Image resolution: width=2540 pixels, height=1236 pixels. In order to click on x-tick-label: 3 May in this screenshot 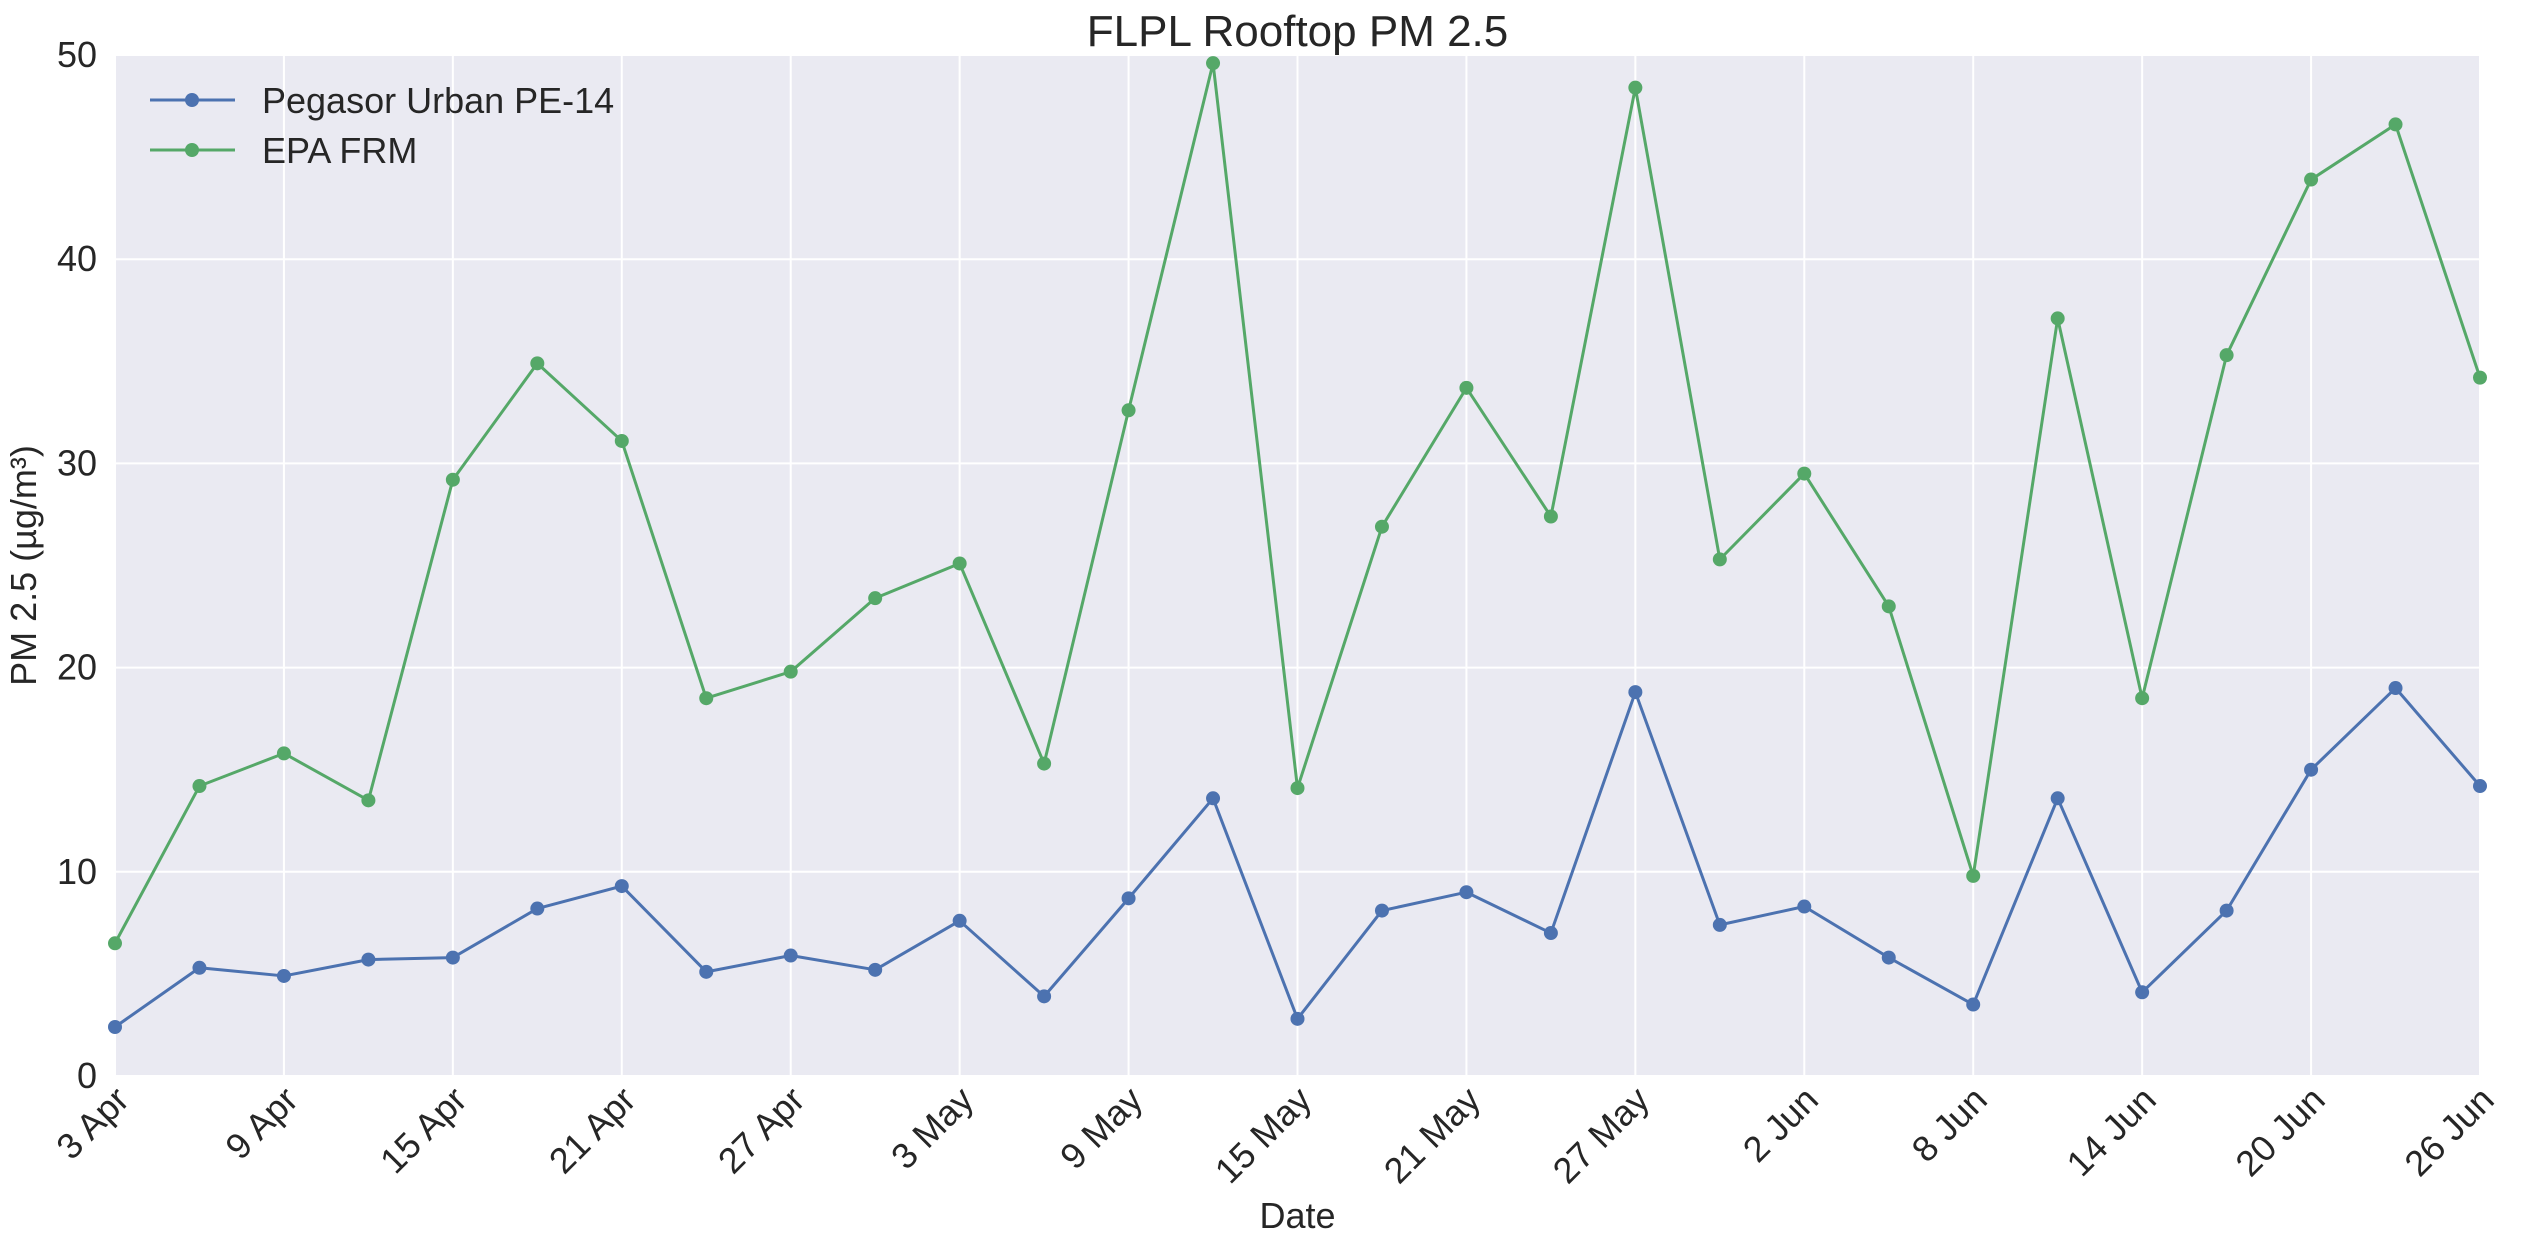, I will do `click(932, 1128)`.